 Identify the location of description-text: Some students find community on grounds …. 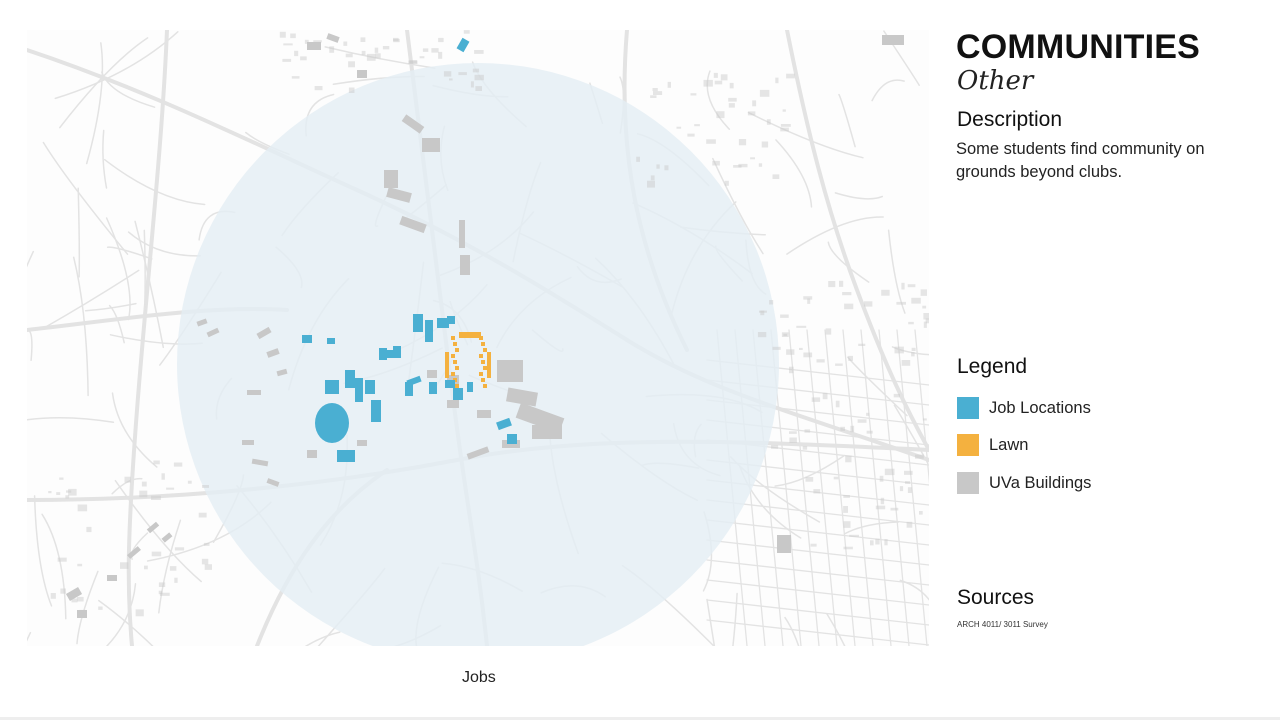
(1080, 160).